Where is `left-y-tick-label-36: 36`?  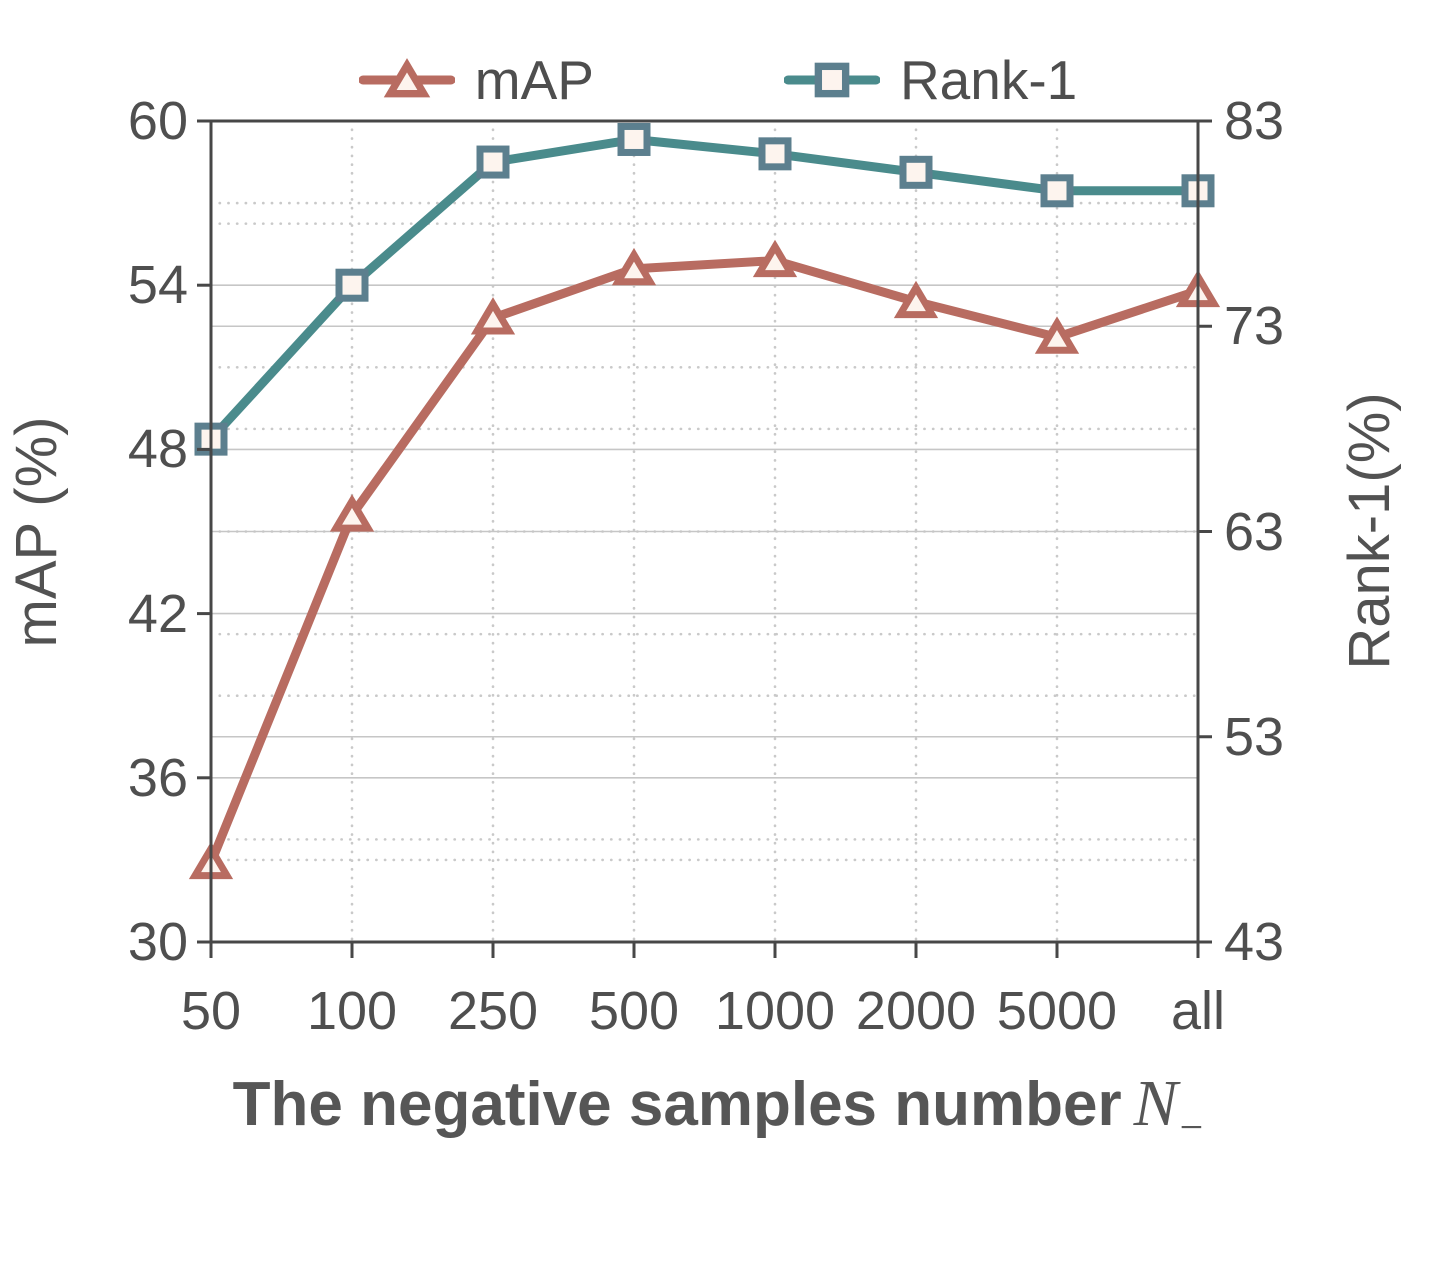
left-y-tick-label-36: 36 is located at coordinates (157, 777).